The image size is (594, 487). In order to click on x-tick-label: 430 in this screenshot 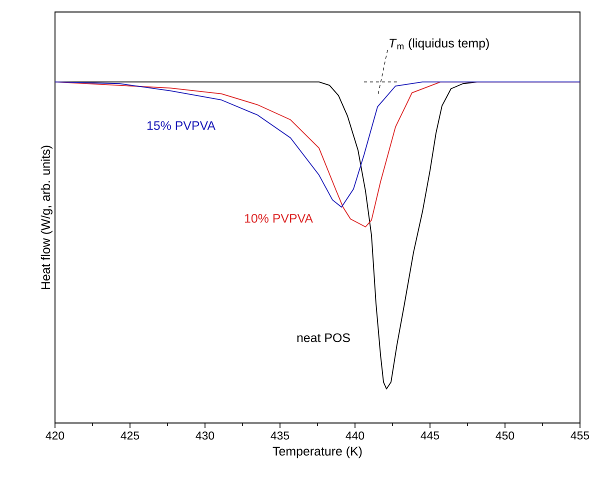, I will do `click(205, 436)`.